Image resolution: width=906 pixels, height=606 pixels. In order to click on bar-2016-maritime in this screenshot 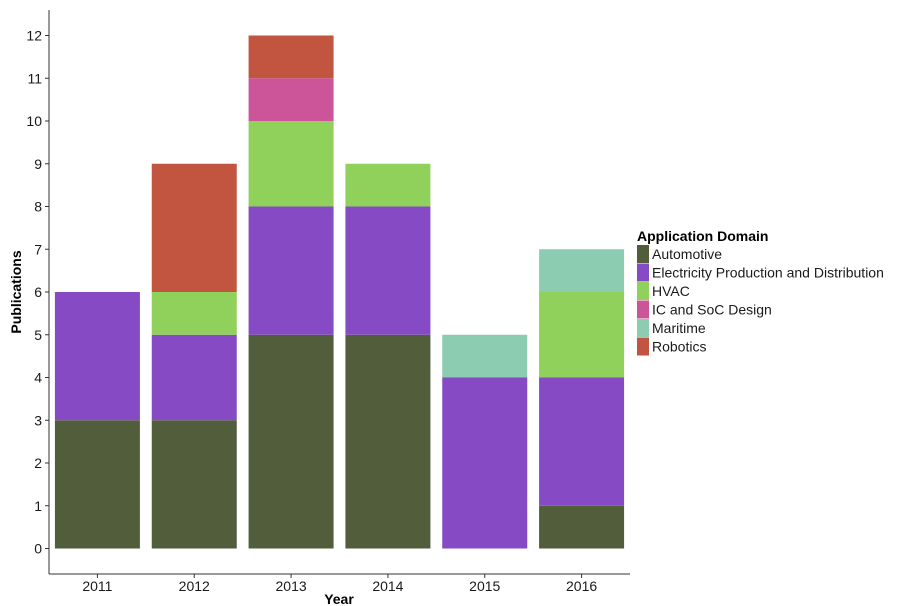, I will do `click(582, 270)`.